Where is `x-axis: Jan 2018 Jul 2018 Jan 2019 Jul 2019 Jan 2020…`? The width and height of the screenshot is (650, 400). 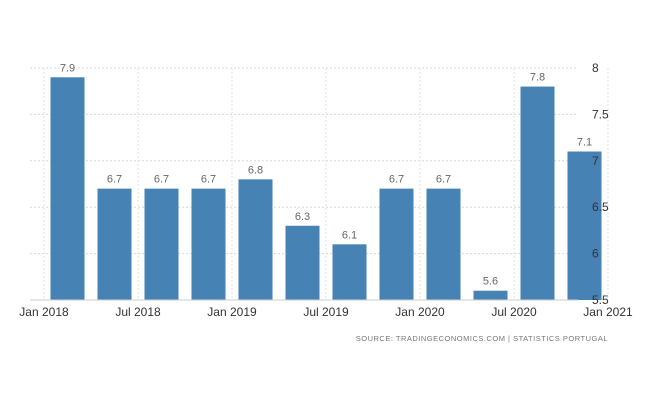 x-axis: Jan 2018 Jul 2018 Jan 2019 Jul 2019 Jan 2020… is located at coordinates (326, 312).